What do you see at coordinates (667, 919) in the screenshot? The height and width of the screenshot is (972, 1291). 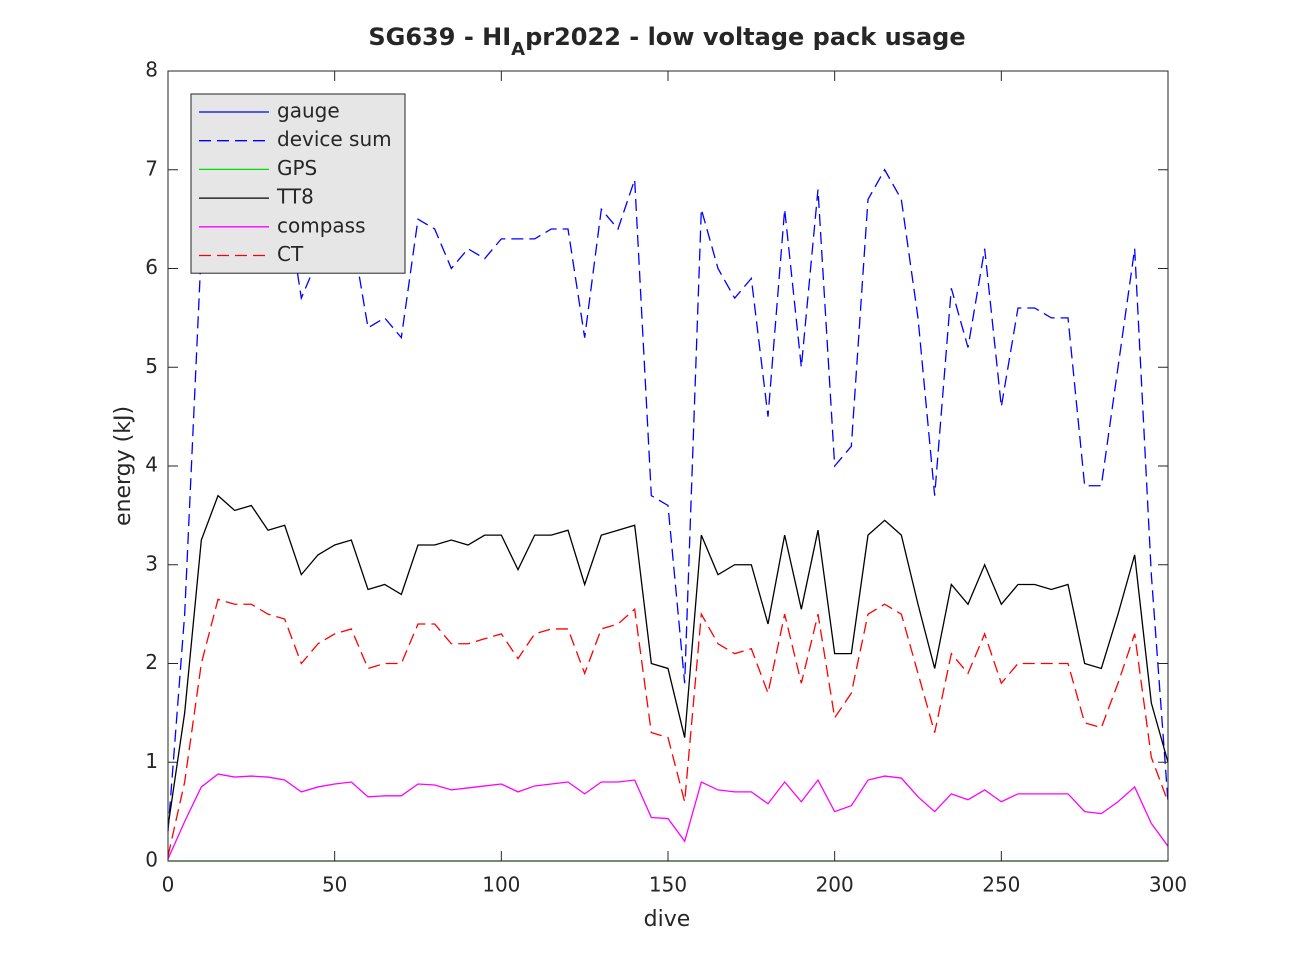 I see `x-axis-label: dive` at bounding box center [667, 919].